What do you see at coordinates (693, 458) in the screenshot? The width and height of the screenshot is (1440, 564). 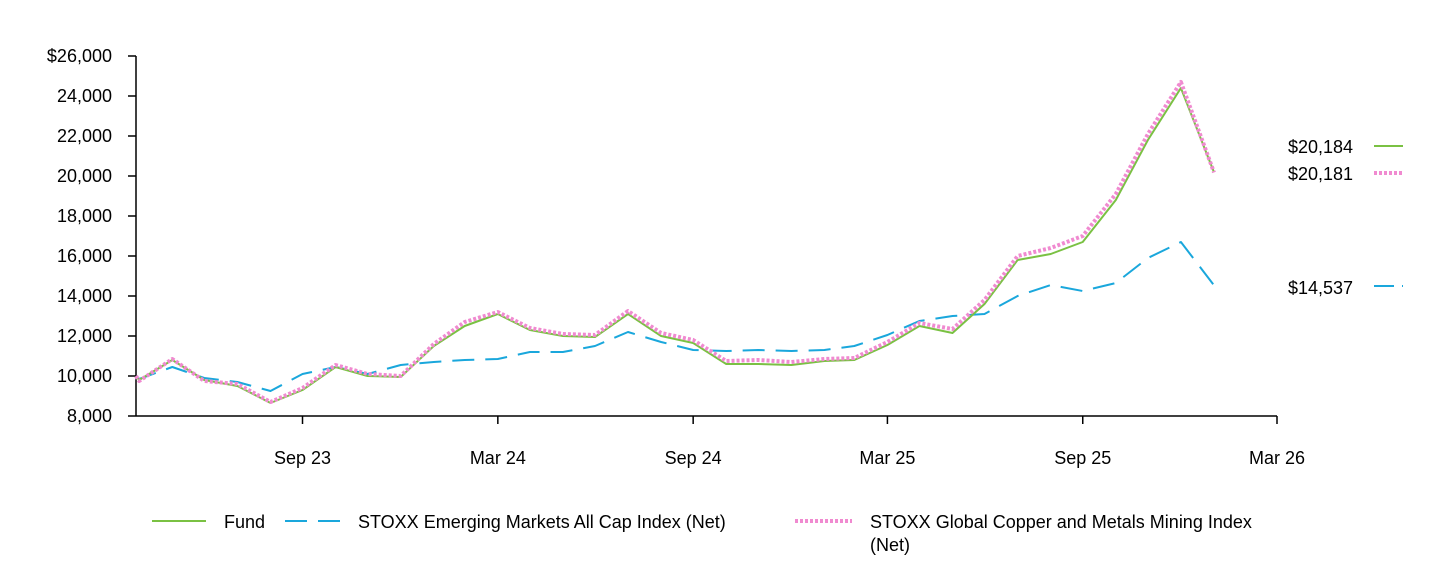 I see `x-tick-label: Sep 24` at bounding box center [693, 458].